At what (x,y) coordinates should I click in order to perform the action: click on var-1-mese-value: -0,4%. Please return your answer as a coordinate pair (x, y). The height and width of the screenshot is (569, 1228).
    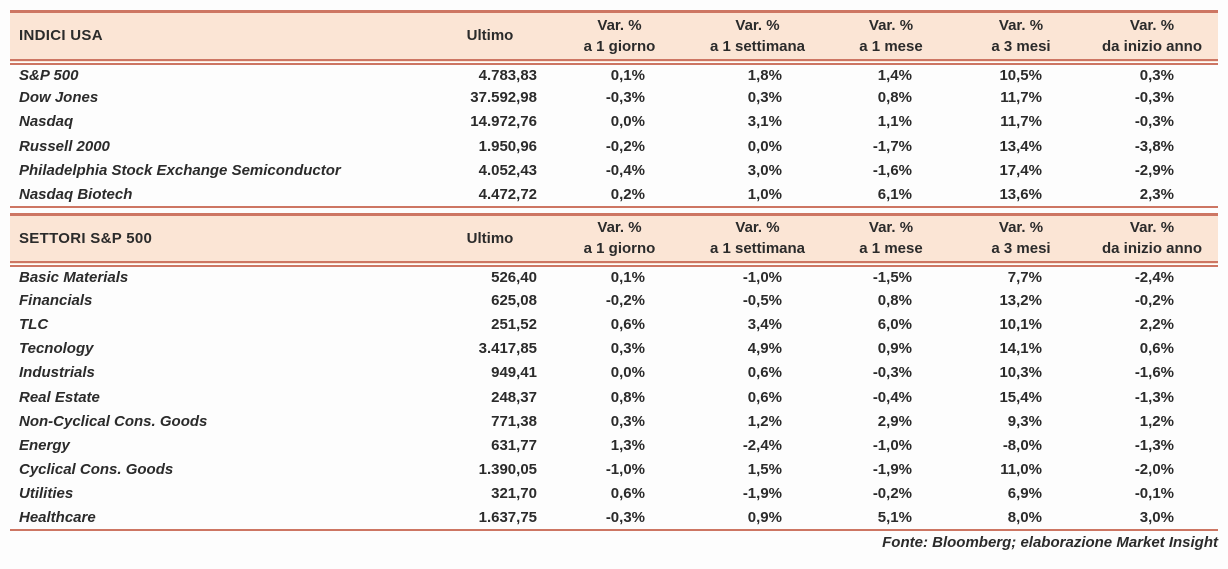
    Looking at the image, I should click on (892, 397).